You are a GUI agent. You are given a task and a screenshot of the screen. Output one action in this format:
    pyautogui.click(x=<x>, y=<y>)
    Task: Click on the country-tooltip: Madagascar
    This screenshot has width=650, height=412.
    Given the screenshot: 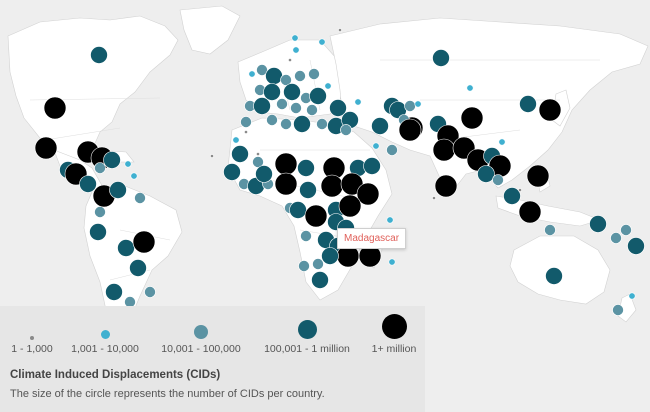 What is the action you would take?
    pyautogui.click(x=372, y=238)
    